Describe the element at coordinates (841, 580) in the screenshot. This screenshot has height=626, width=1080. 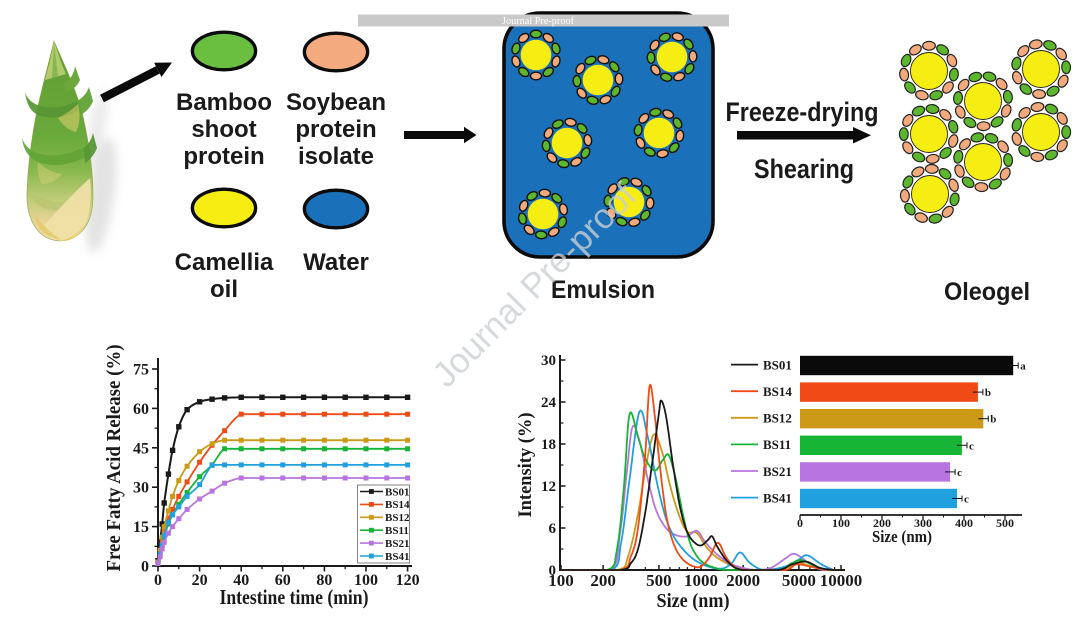
I see `svg-text: 10000` at that location.